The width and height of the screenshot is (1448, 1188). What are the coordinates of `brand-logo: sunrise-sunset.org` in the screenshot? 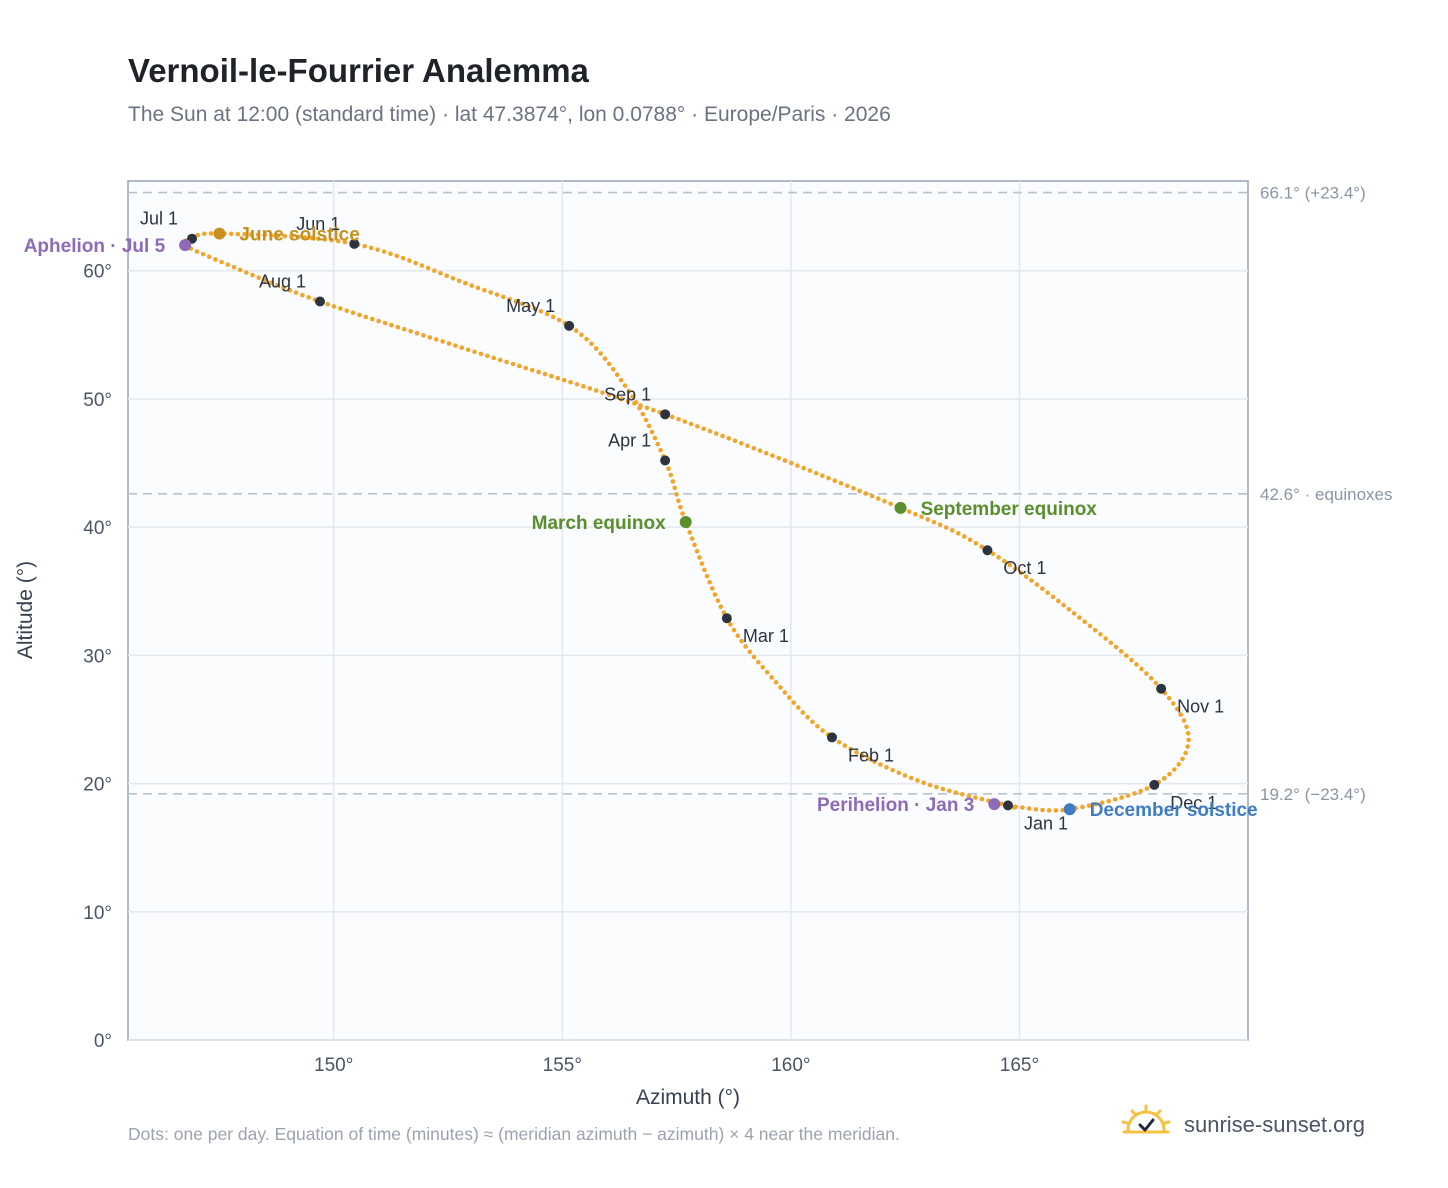 It's located at (1242, 1125).